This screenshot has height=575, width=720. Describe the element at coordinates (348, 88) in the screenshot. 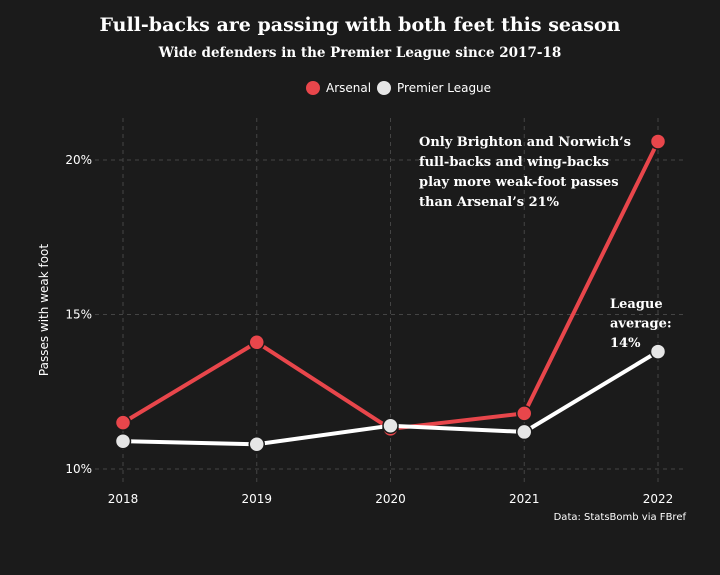

I see `legend-label: Arsenal` at that location.